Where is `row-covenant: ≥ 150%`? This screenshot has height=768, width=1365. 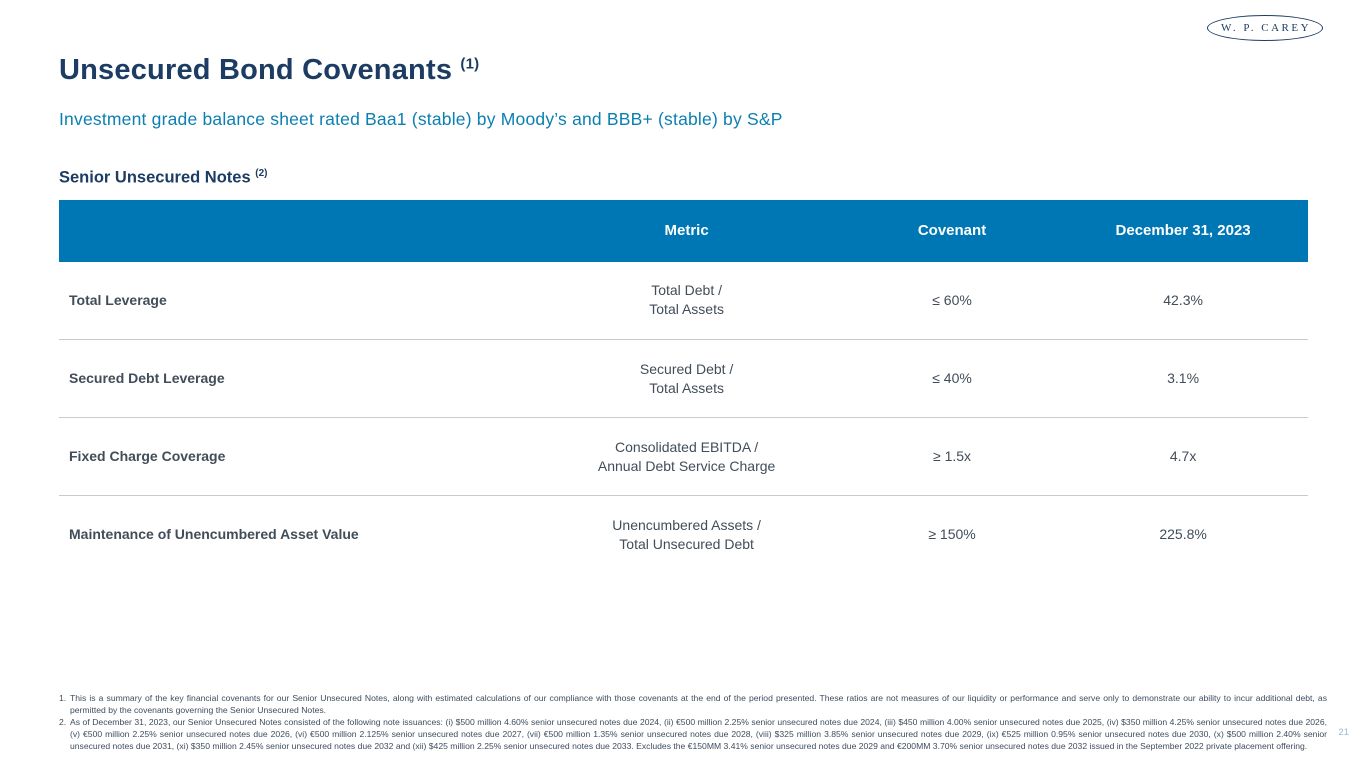 row-covenant: ≥ 150% is located at coordinates (952, 534).